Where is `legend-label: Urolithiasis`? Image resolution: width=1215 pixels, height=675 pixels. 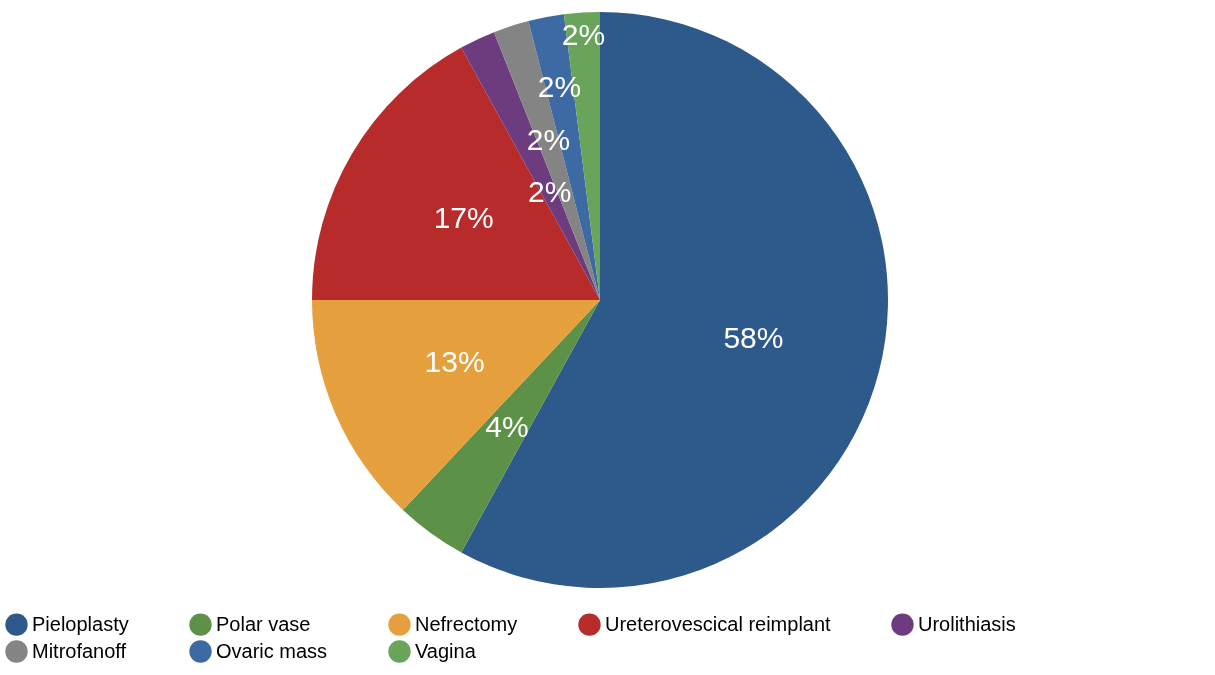 legend-label: Urolithiasis is located at coordinates (967, 623).